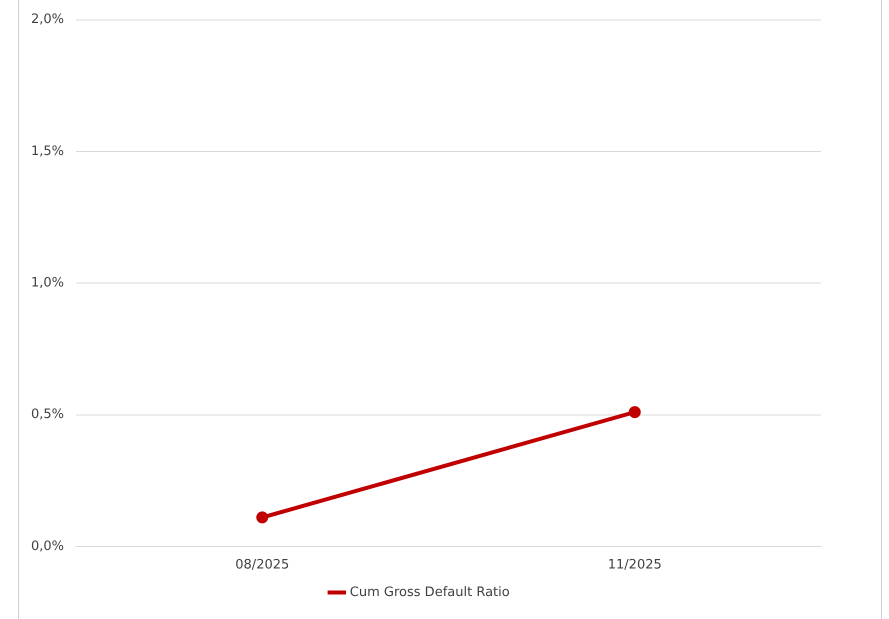 This screenshot has height=619, width=889. What do you see at coordinates (47, 546) in the screenshot?
I see `y-tick-label: 0,0%` at bounding box center [47, 546].